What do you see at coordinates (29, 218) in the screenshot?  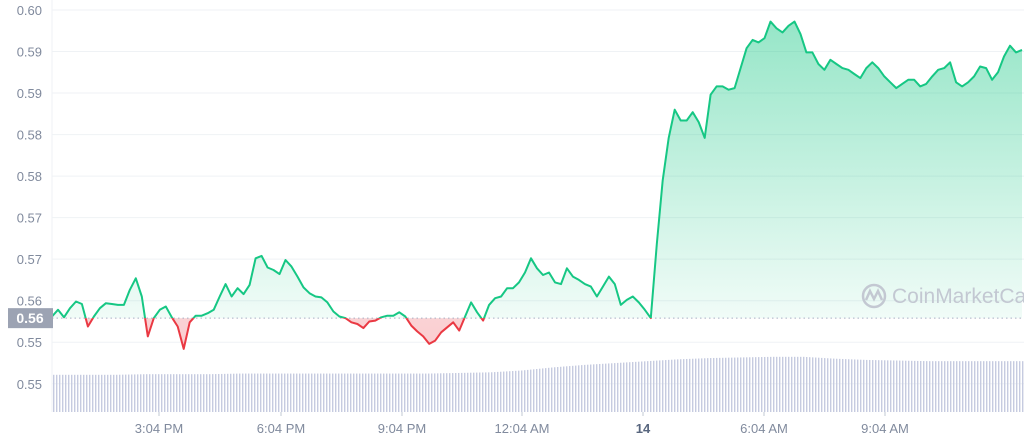 I see `y-tick-label: 0.57` at bounding box center [29, 218].